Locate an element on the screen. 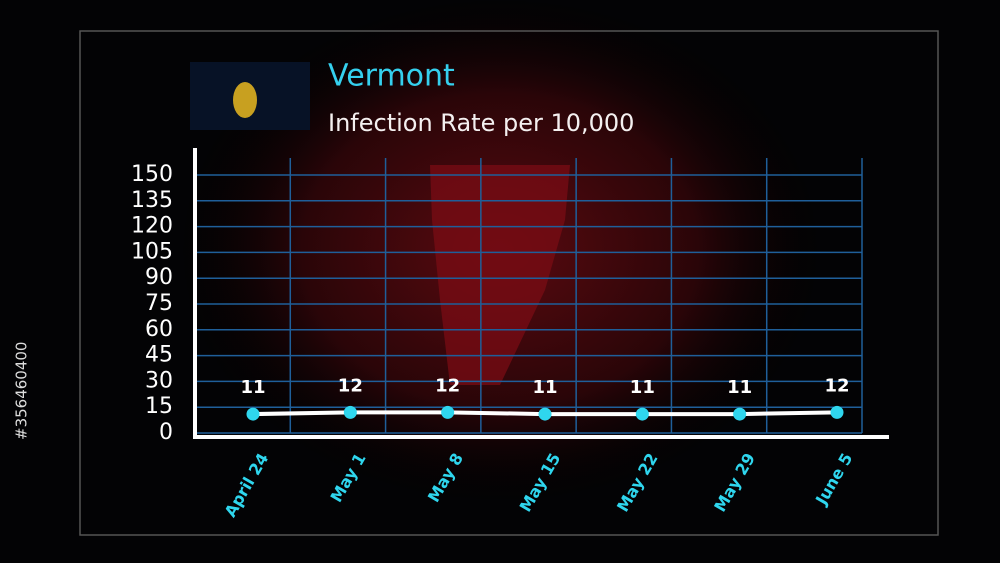  plot: 11 12 12 11 11 11 12 is located at coordinates (545, 398).